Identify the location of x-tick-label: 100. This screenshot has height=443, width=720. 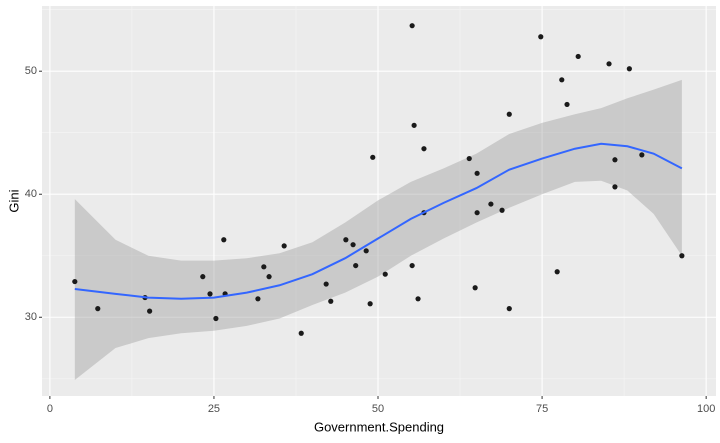
(706, 409).